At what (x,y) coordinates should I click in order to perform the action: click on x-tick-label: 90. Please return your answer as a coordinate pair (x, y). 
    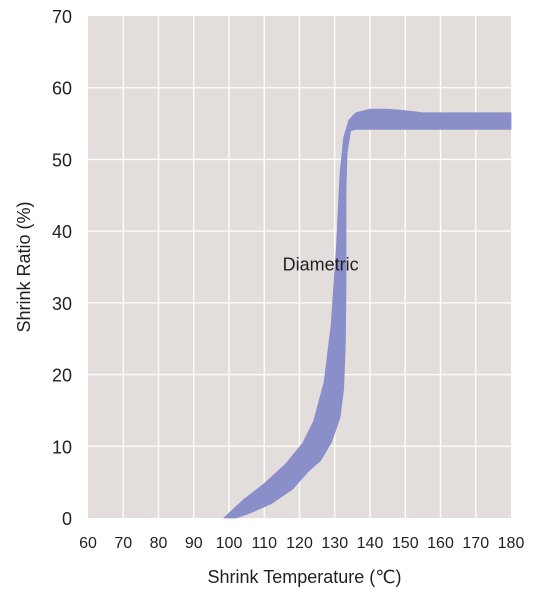
    Looking at the image, I should click on (194, 543).